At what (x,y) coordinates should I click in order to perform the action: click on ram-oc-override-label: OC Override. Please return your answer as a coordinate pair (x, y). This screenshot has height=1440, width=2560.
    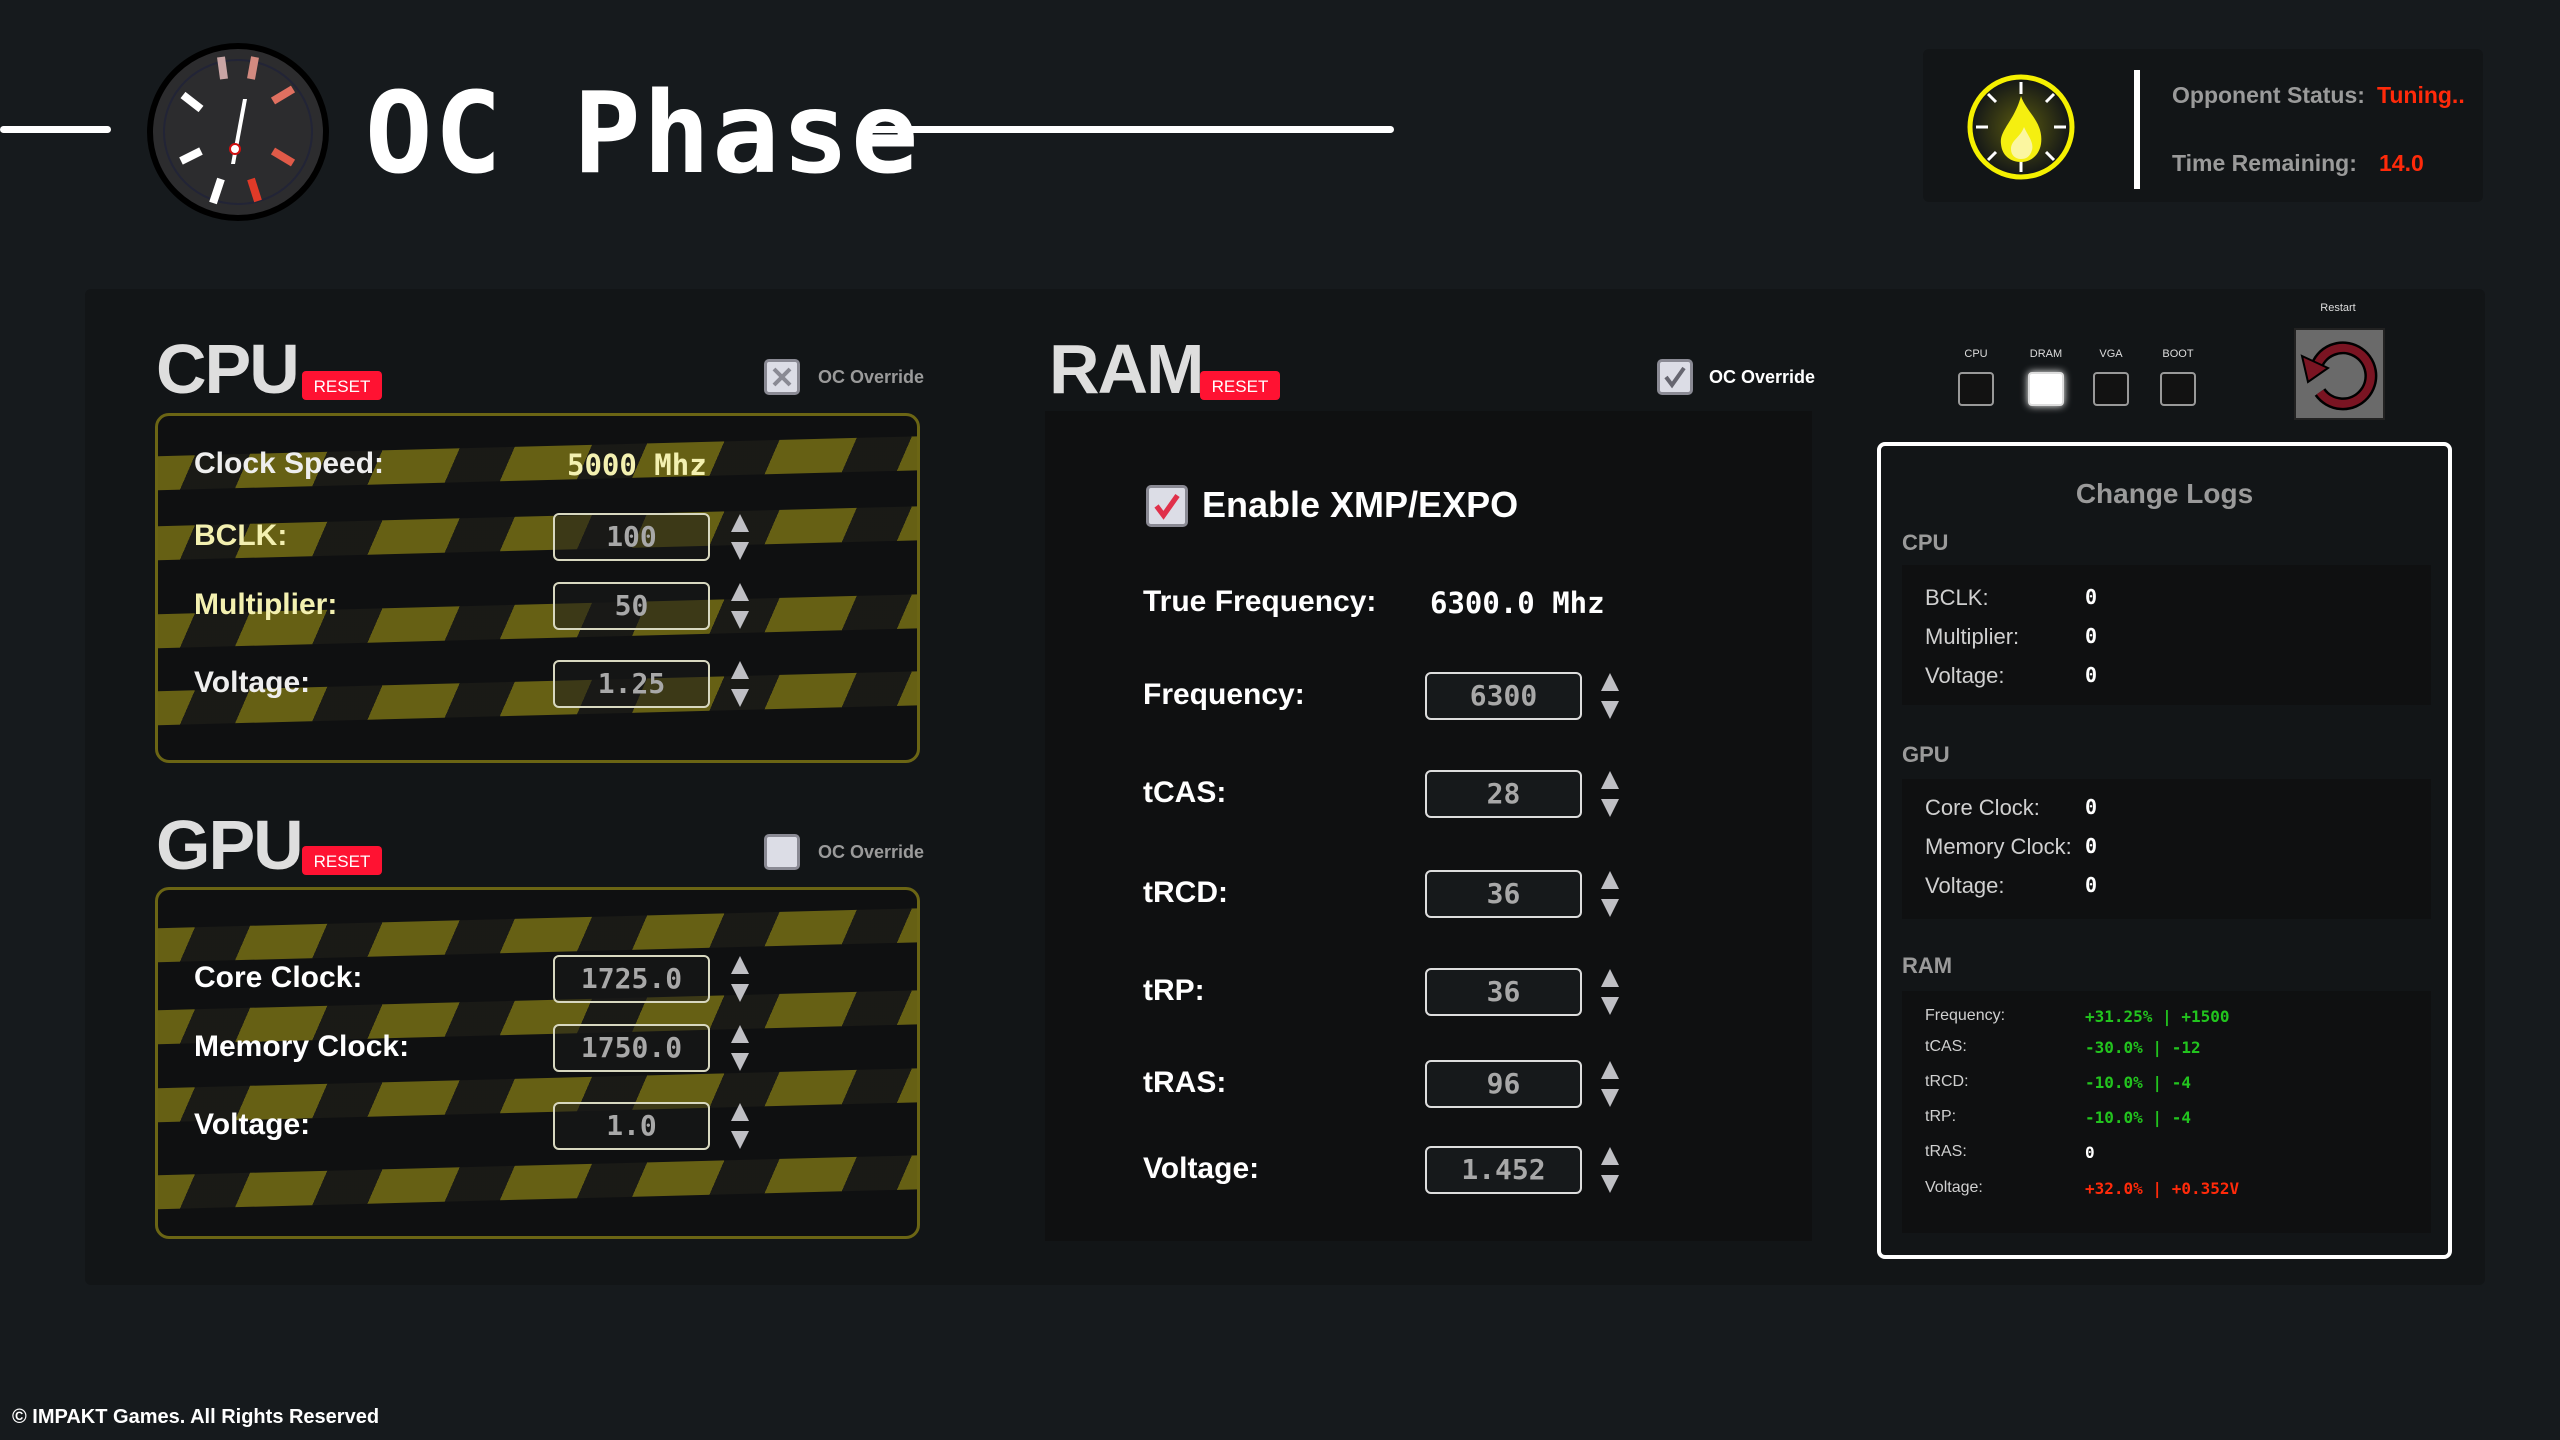
    Looking at the image, I should click on (1762, 377).